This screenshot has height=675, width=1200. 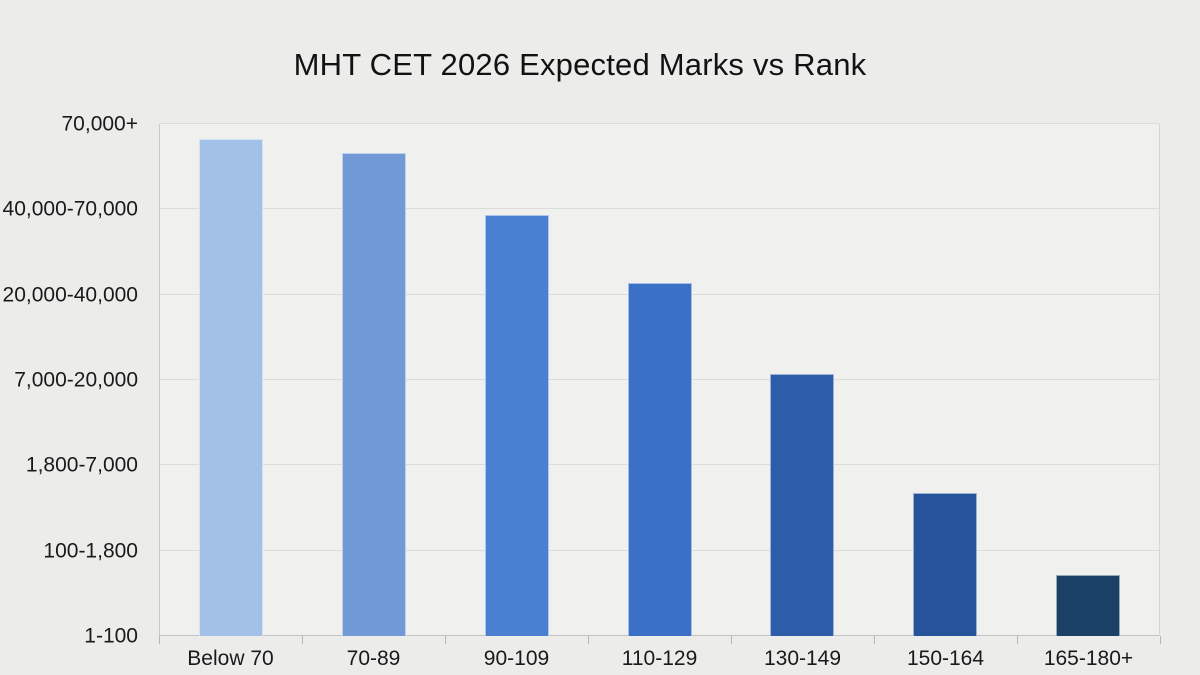 I want to click on x-axis-label-150-164: 150-164, so click(x=945, y=658).